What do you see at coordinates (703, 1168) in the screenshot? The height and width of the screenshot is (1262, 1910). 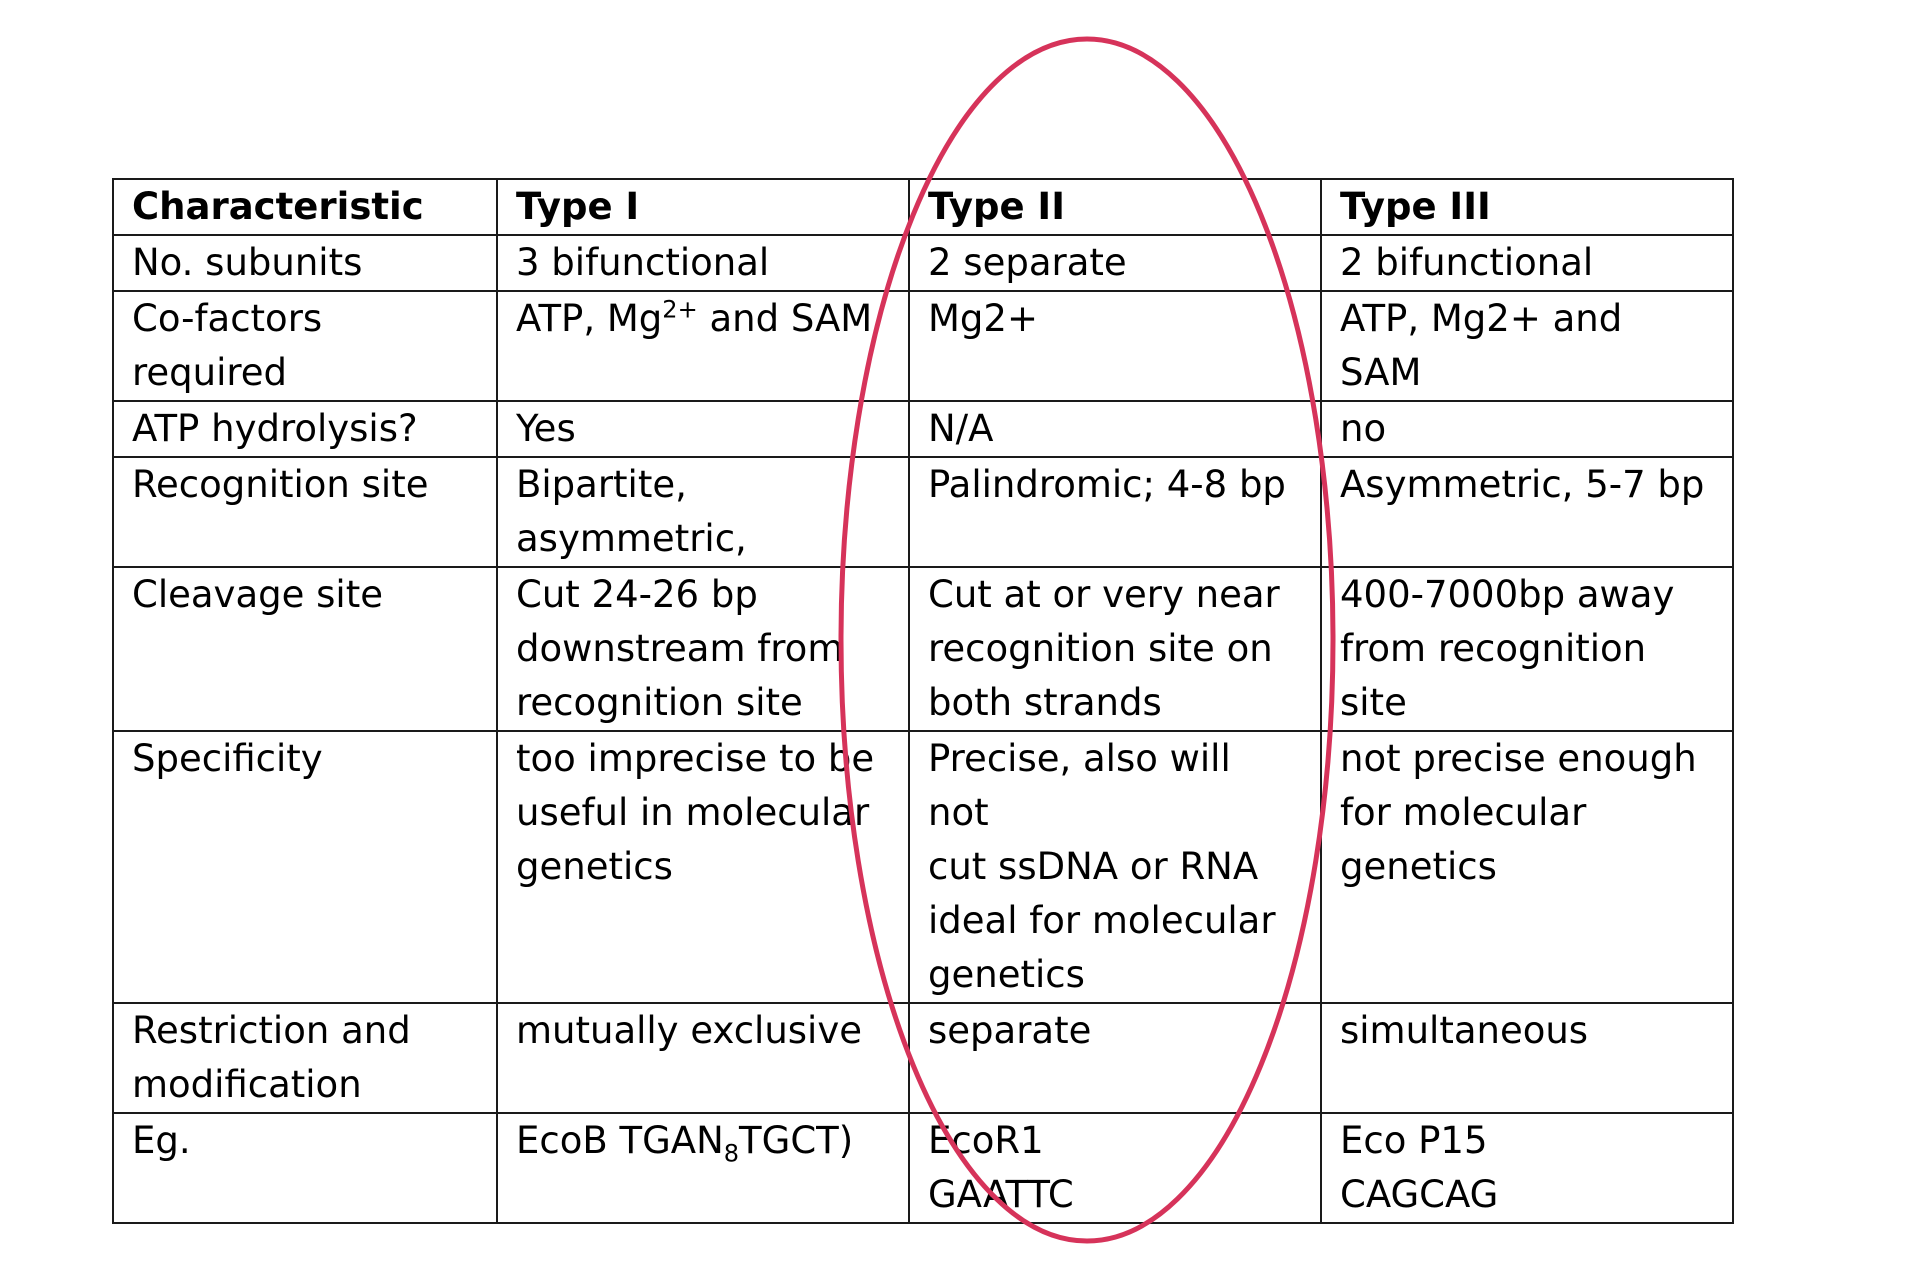 I see `cell-type-i: EcoB TGAN8TGCT)` at bounding box center [703, 1168].